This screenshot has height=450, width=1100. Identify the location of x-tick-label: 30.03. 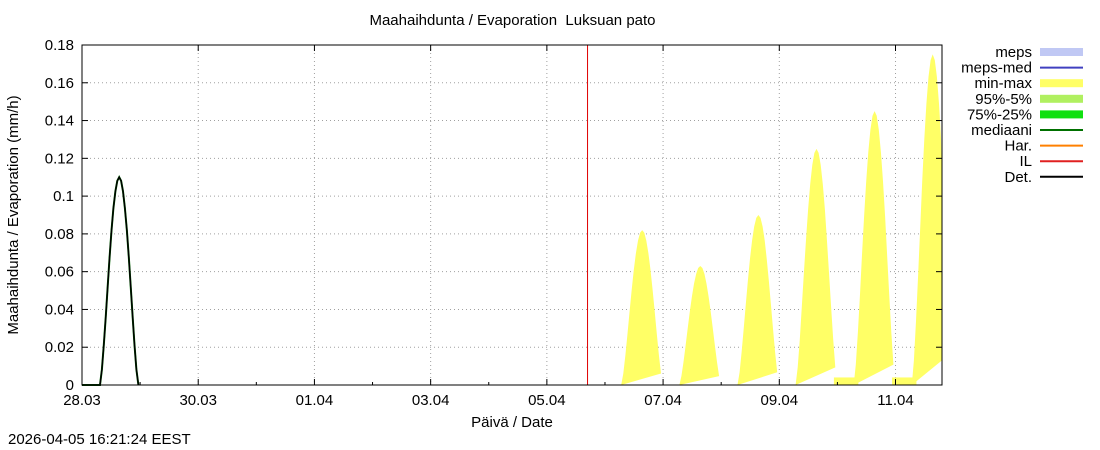
(198, 400).